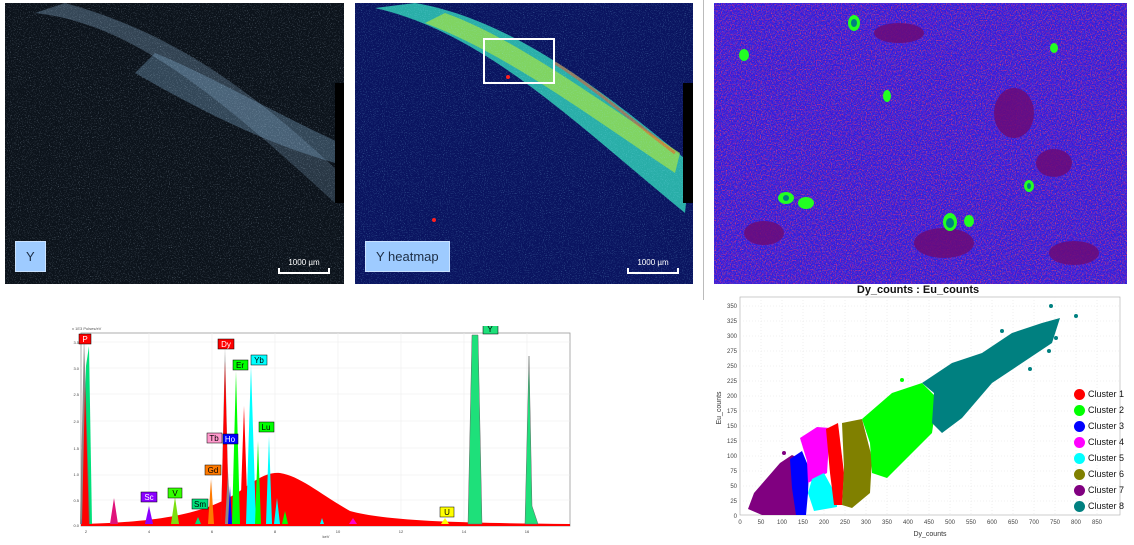  I want to click on legend-item-cluster-3: Cluster 3, so click(1104, 426).